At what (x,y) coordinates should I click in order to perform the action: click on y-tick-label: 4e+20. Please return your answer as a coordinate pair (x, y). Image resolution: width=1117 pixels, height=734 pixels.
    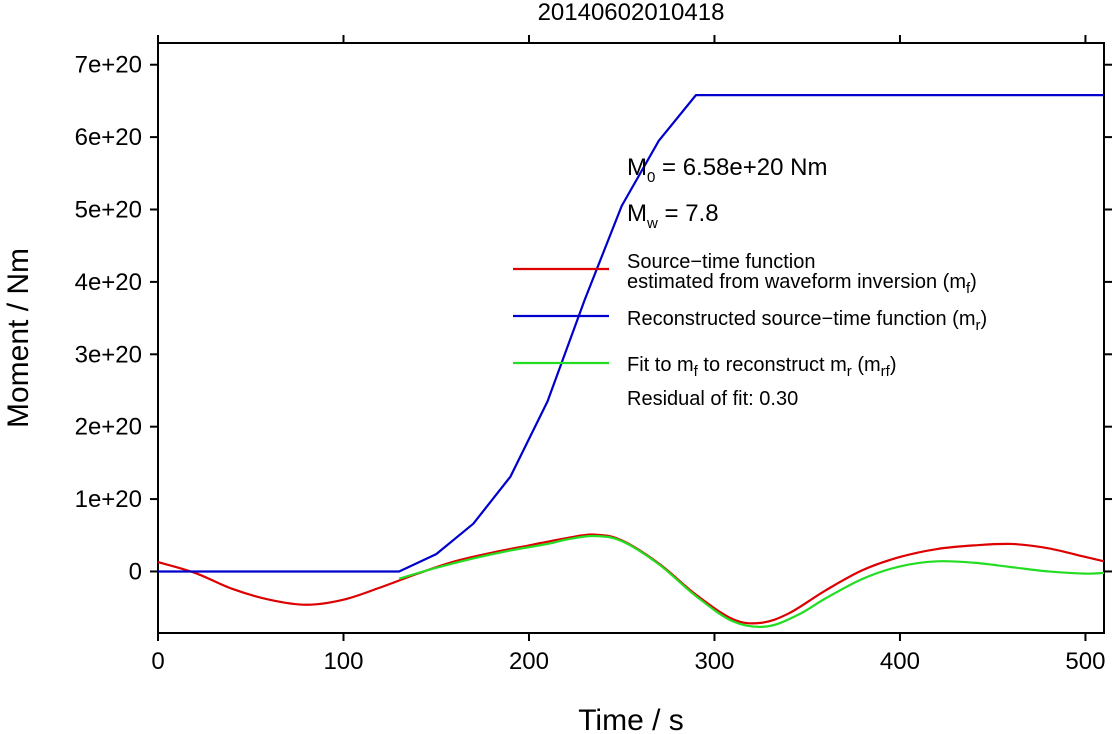
    Looking at the image, I should click on (108, 282).